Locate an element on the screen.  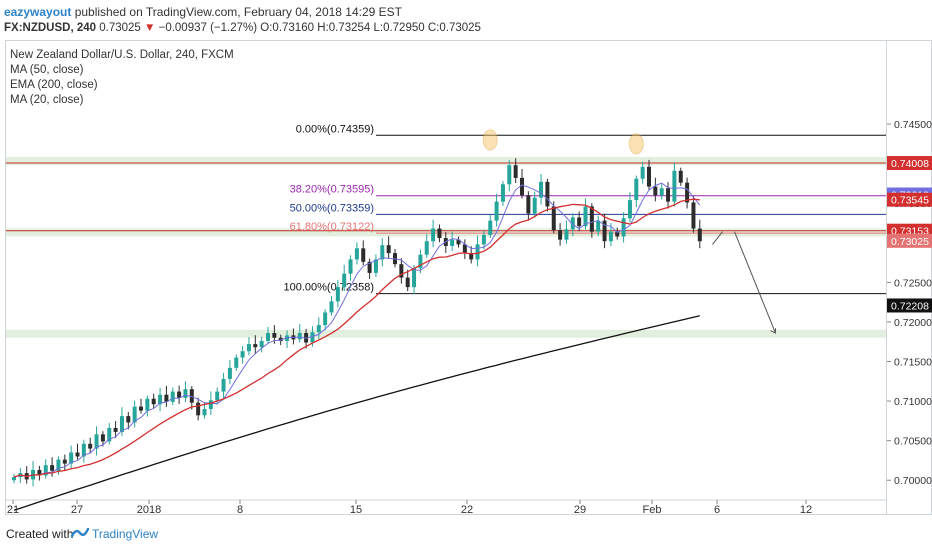
legend-ma20: MA (20, close) is located at coordinates (47, 100).